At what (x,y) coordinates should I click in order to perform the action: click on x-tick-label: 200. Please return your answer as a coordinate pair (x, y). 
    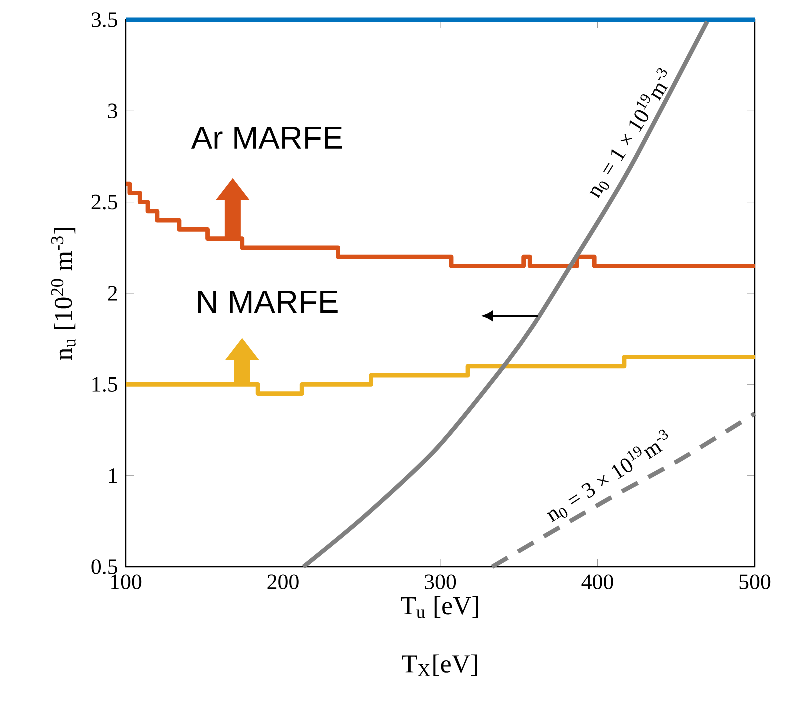
    Looking at the image, I should click on (283, 582).